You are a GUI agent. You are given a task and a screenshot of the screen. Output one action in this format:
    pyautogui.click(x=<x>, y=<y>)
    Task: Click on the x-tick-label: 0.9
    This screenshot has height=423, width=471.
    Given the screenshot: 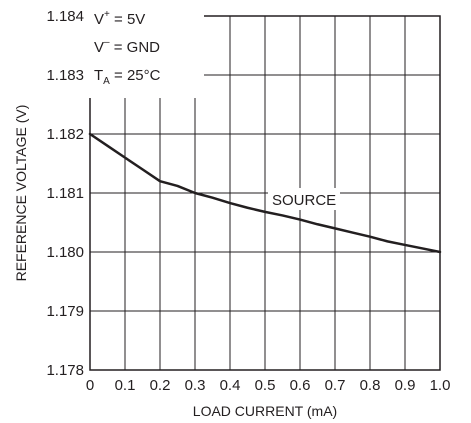 What is the action you would take?
    pyautogui.click(x=405, y=385)
    